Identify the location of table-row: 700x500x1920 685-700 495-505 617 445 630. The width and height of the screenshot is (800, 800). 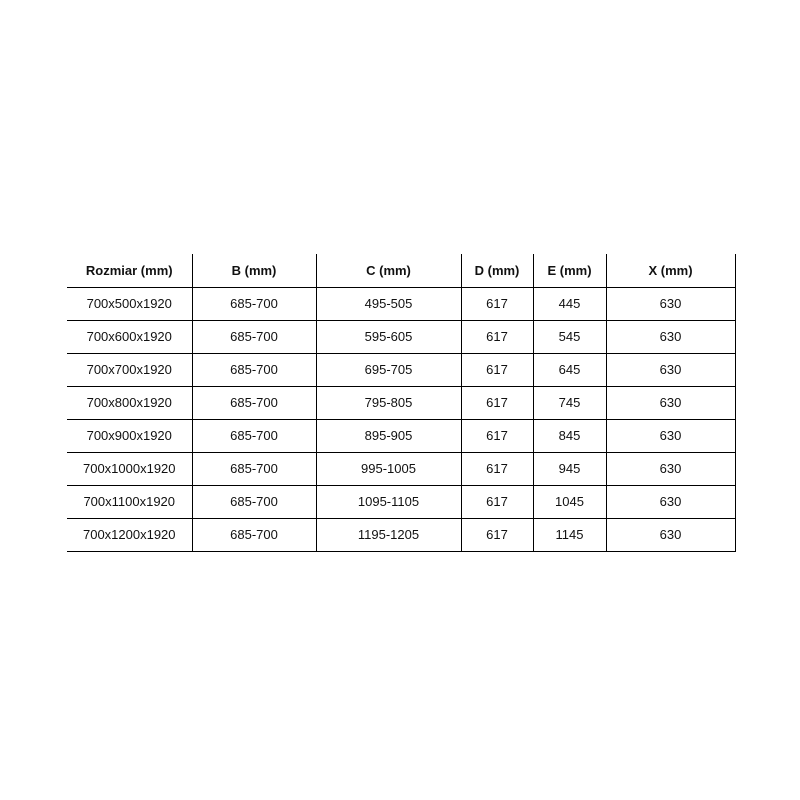
(401, 304).